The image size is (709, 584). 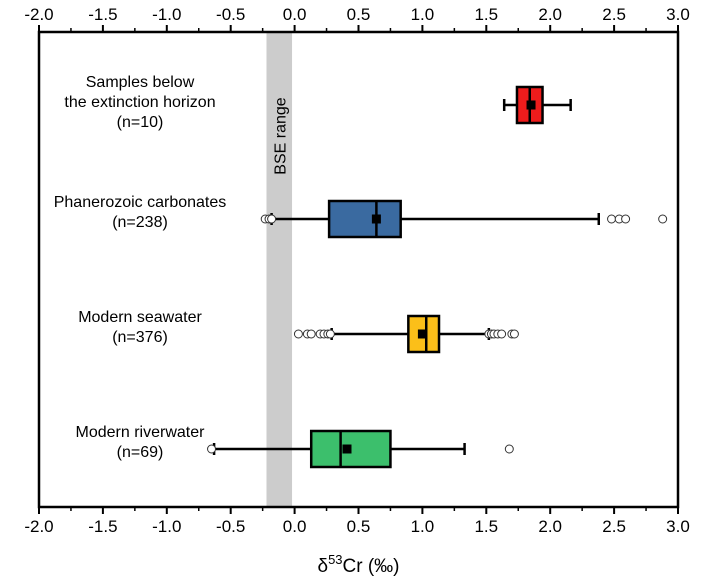 What do you see at coordinates (166, 14) in the screenshot?
I see `x-tick-label-top: -1.0` at bounding box center [166, 14].